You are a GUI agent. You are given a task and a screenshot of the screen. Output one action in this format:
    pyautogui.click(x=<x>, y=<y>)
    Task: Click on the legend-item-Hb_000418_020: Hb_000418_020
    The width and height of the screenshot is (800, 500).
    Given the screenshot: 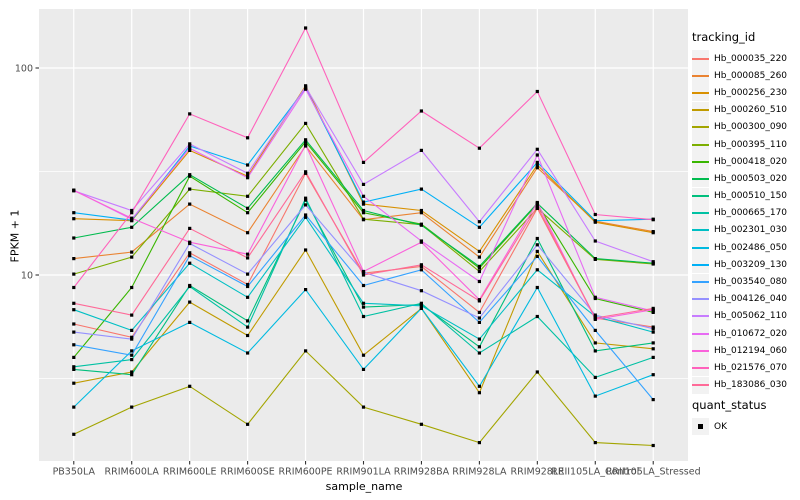 What is the action you would take?
    pyautogui.click(x=740, y=162)
    